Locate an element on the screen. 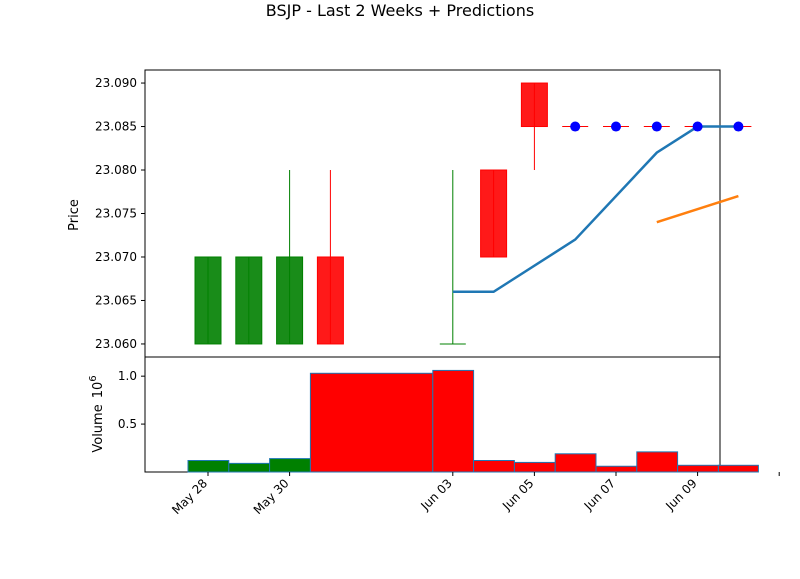 This screenshot has height=579, width=800. price-y-tick-label: 23.060 is located at coordinates (116, 344).